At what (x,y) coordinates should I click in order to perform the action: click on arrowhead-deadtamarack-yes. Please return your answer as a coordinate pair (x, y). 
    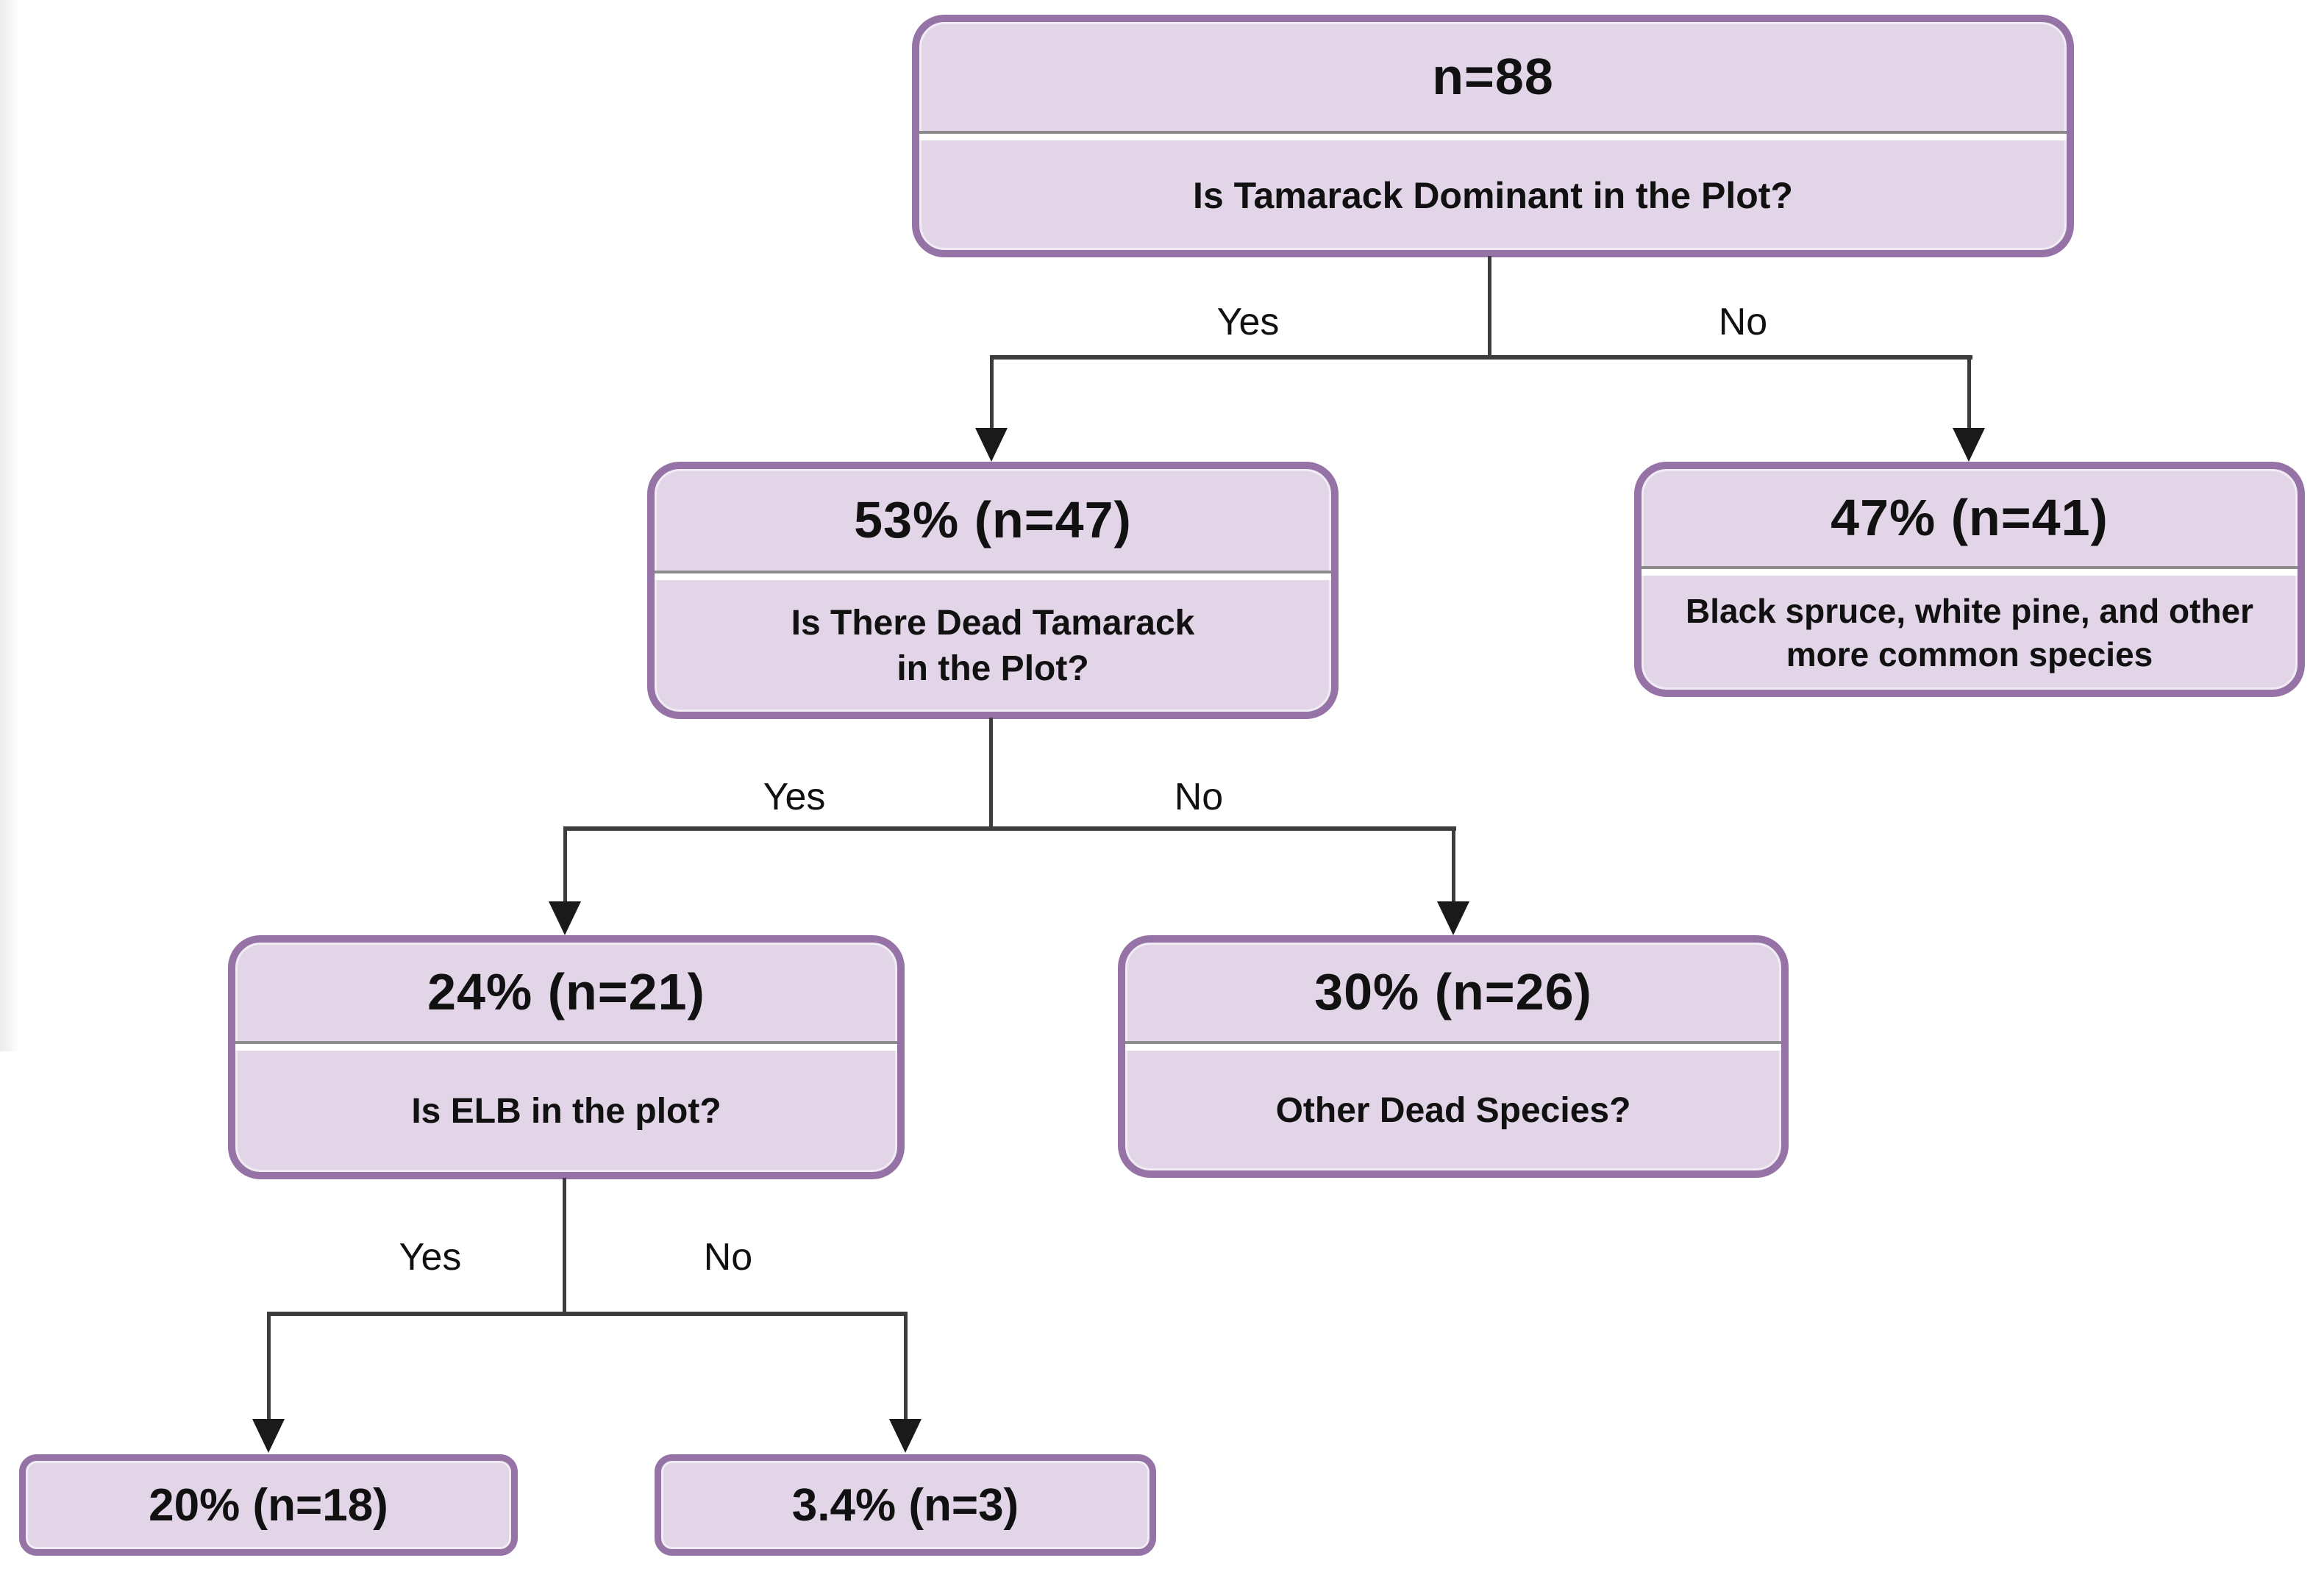
    Looking at the image, I should click on (565, 918).